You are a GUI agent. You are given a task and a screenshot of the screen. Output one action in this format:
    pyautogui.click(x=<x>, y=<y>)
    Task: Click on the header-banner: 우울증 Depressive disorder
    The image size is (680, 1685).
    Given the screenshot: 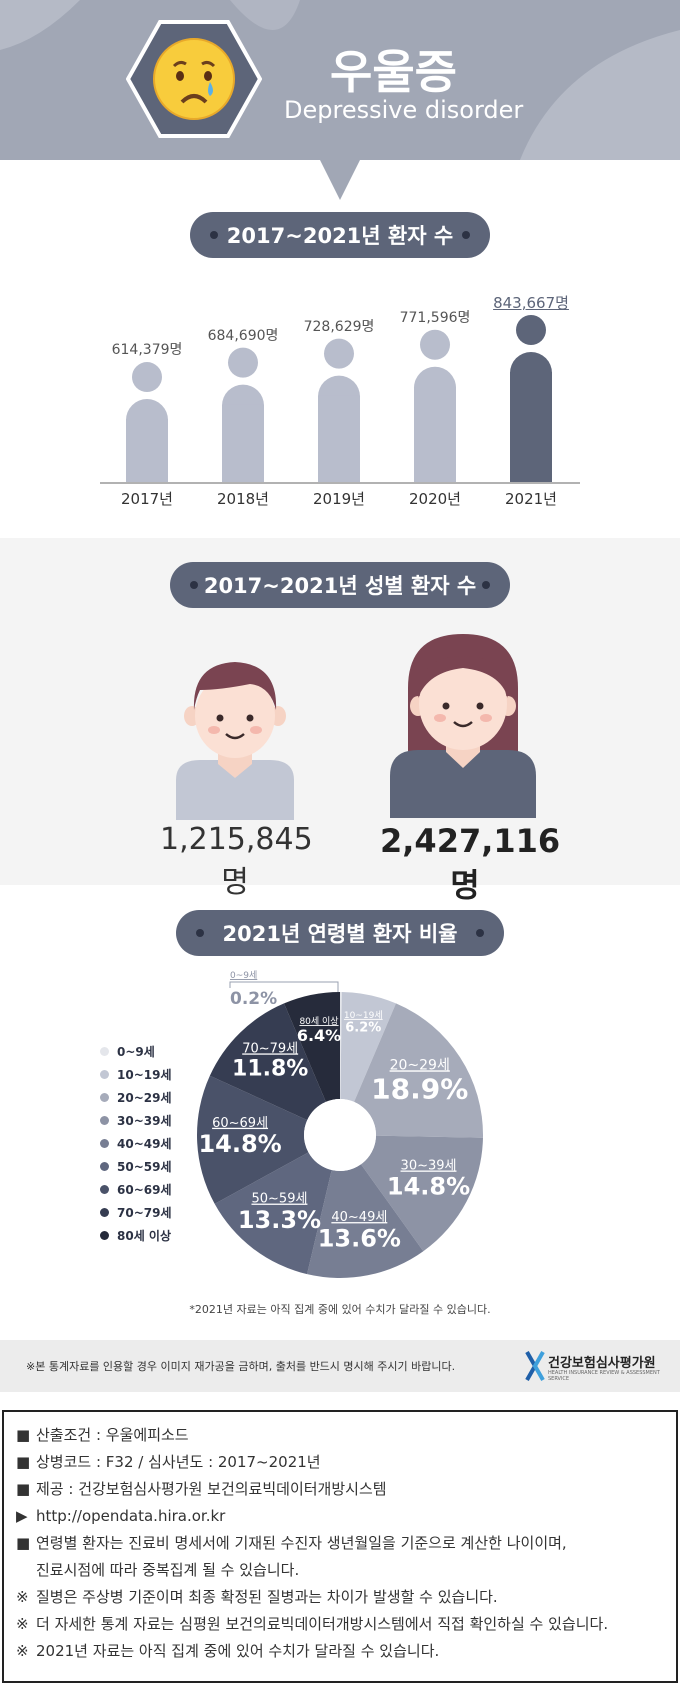 What is the action you would take?
    pyautogui.click(x=340, y=100)
    